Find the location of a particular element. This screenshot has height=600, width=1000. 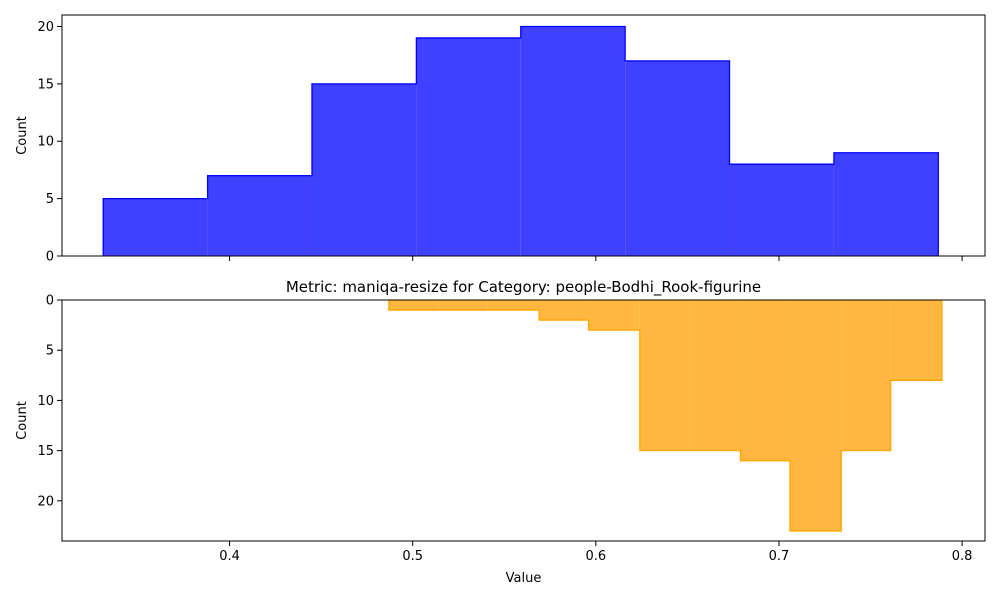

x-tick-label: 0.4 is located at coordinates (229, 556).